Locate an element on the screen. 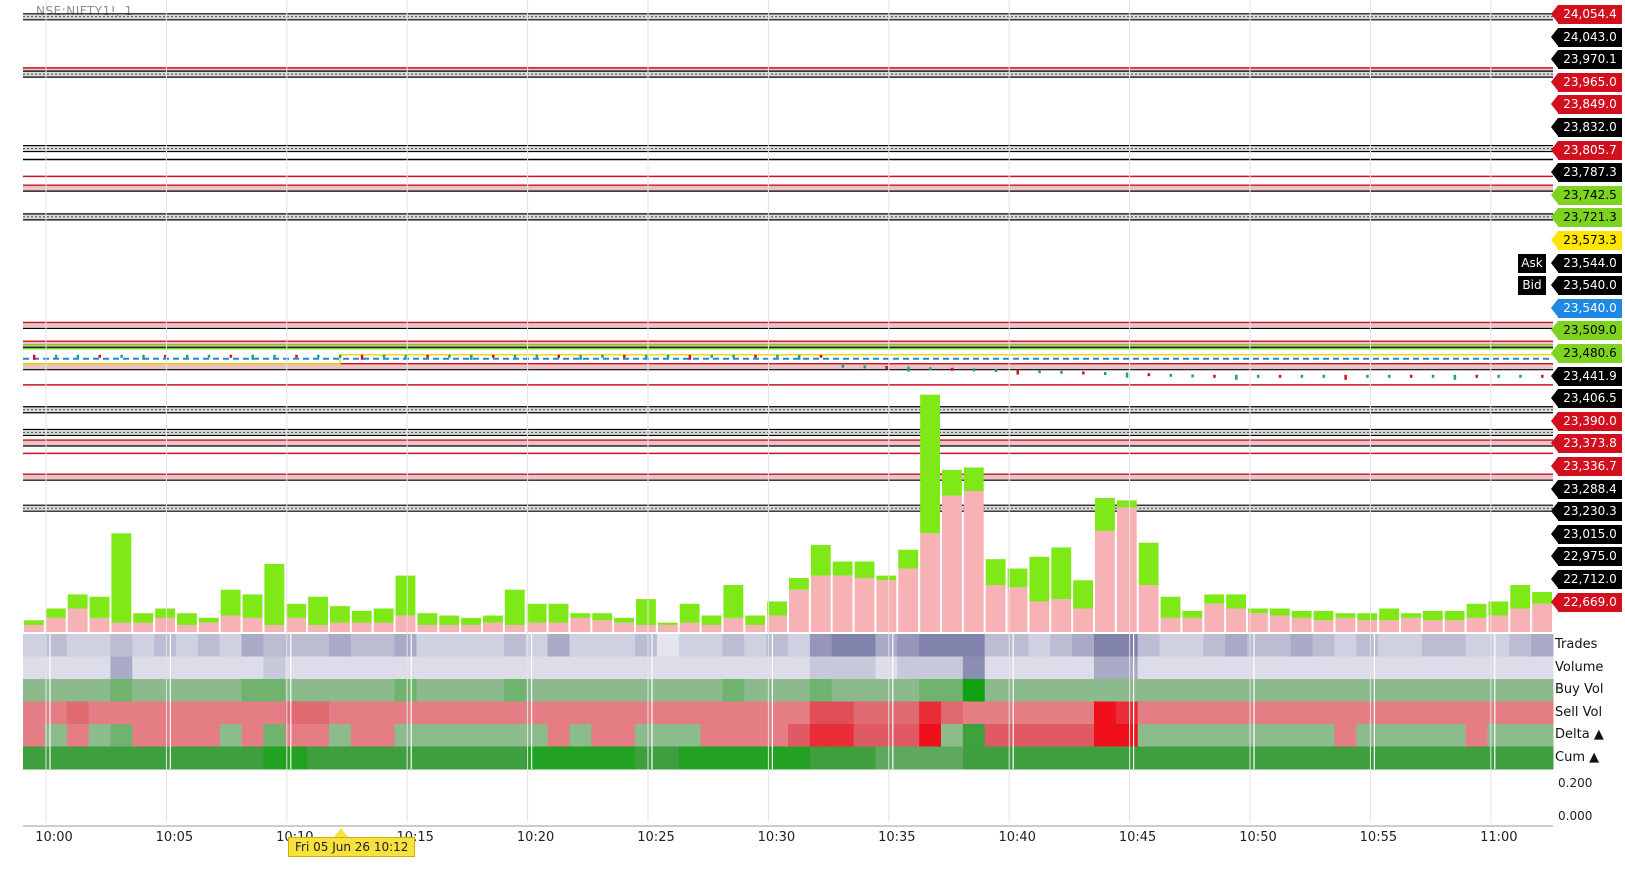 The height and width of the screenshot is (893, 1625). bid-label: Bid is located at coordinates (1532, 285).